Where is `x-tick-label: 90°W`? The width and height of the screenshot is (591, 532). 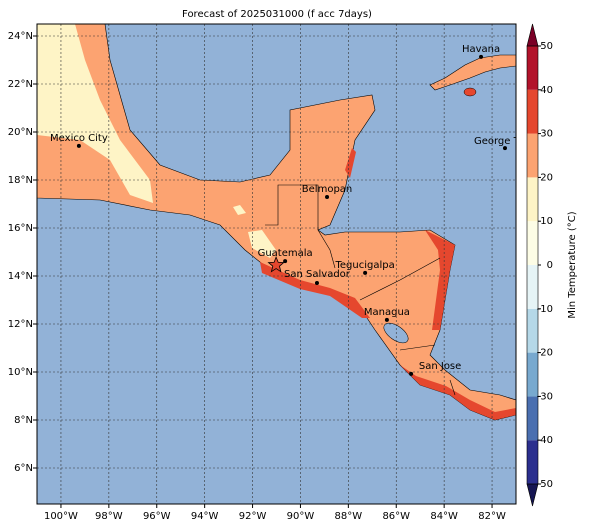 x-tick-label: 90°W is located at coordinates (301, 516).